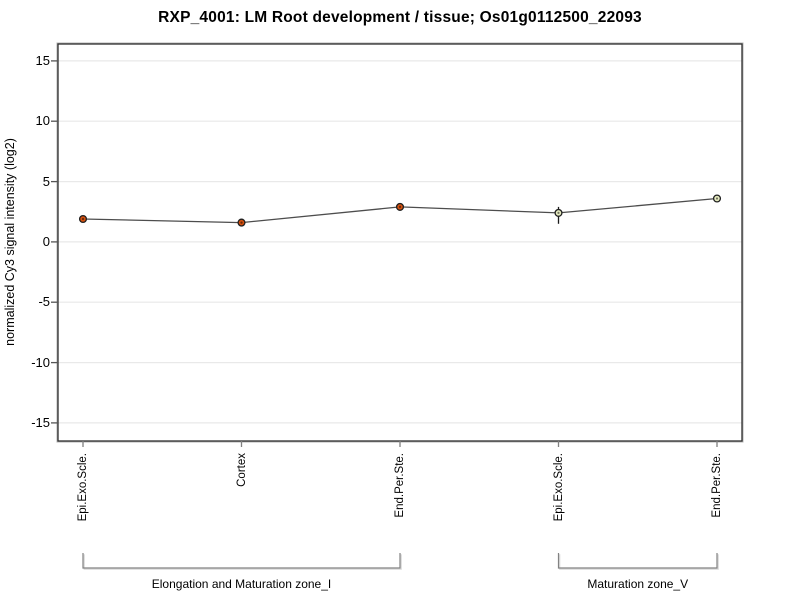 Image resolution: width=800 pixels, height=600 pixels. Describe the element at coordinates (638, 584) in the screenshot. I see `group-label: Maturation zone_V` at that location.